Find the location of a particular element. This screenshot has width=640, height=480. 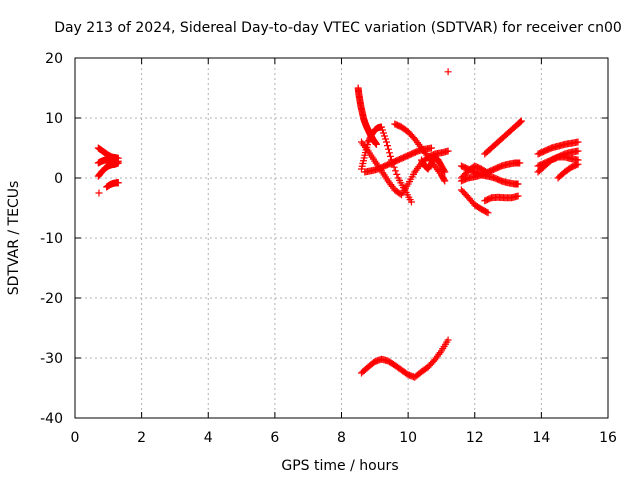

series-arc-j is located at coordinates (489, 175).